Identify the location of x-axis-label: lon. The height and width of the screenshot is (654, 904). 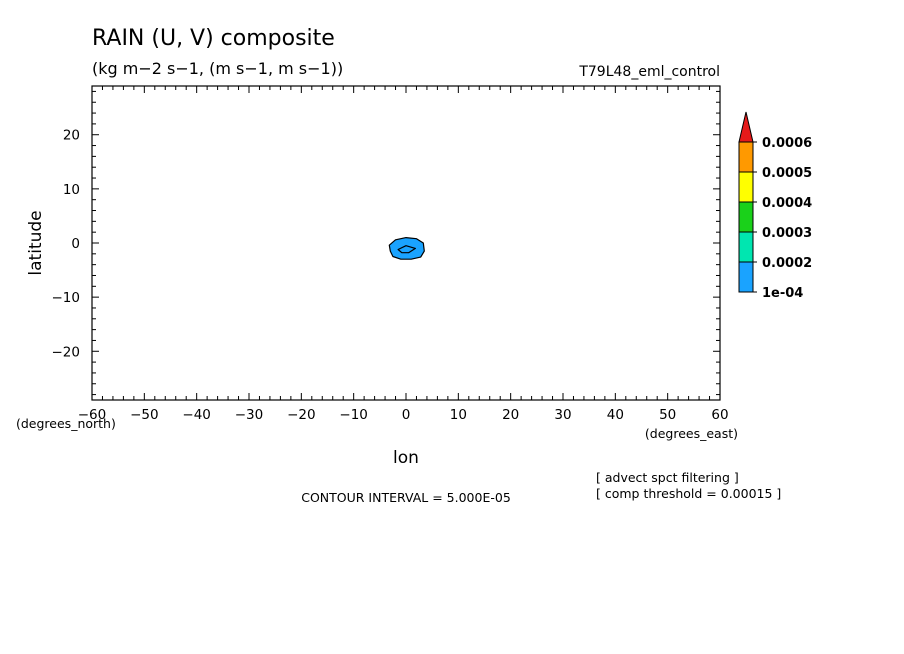
(406, 458).